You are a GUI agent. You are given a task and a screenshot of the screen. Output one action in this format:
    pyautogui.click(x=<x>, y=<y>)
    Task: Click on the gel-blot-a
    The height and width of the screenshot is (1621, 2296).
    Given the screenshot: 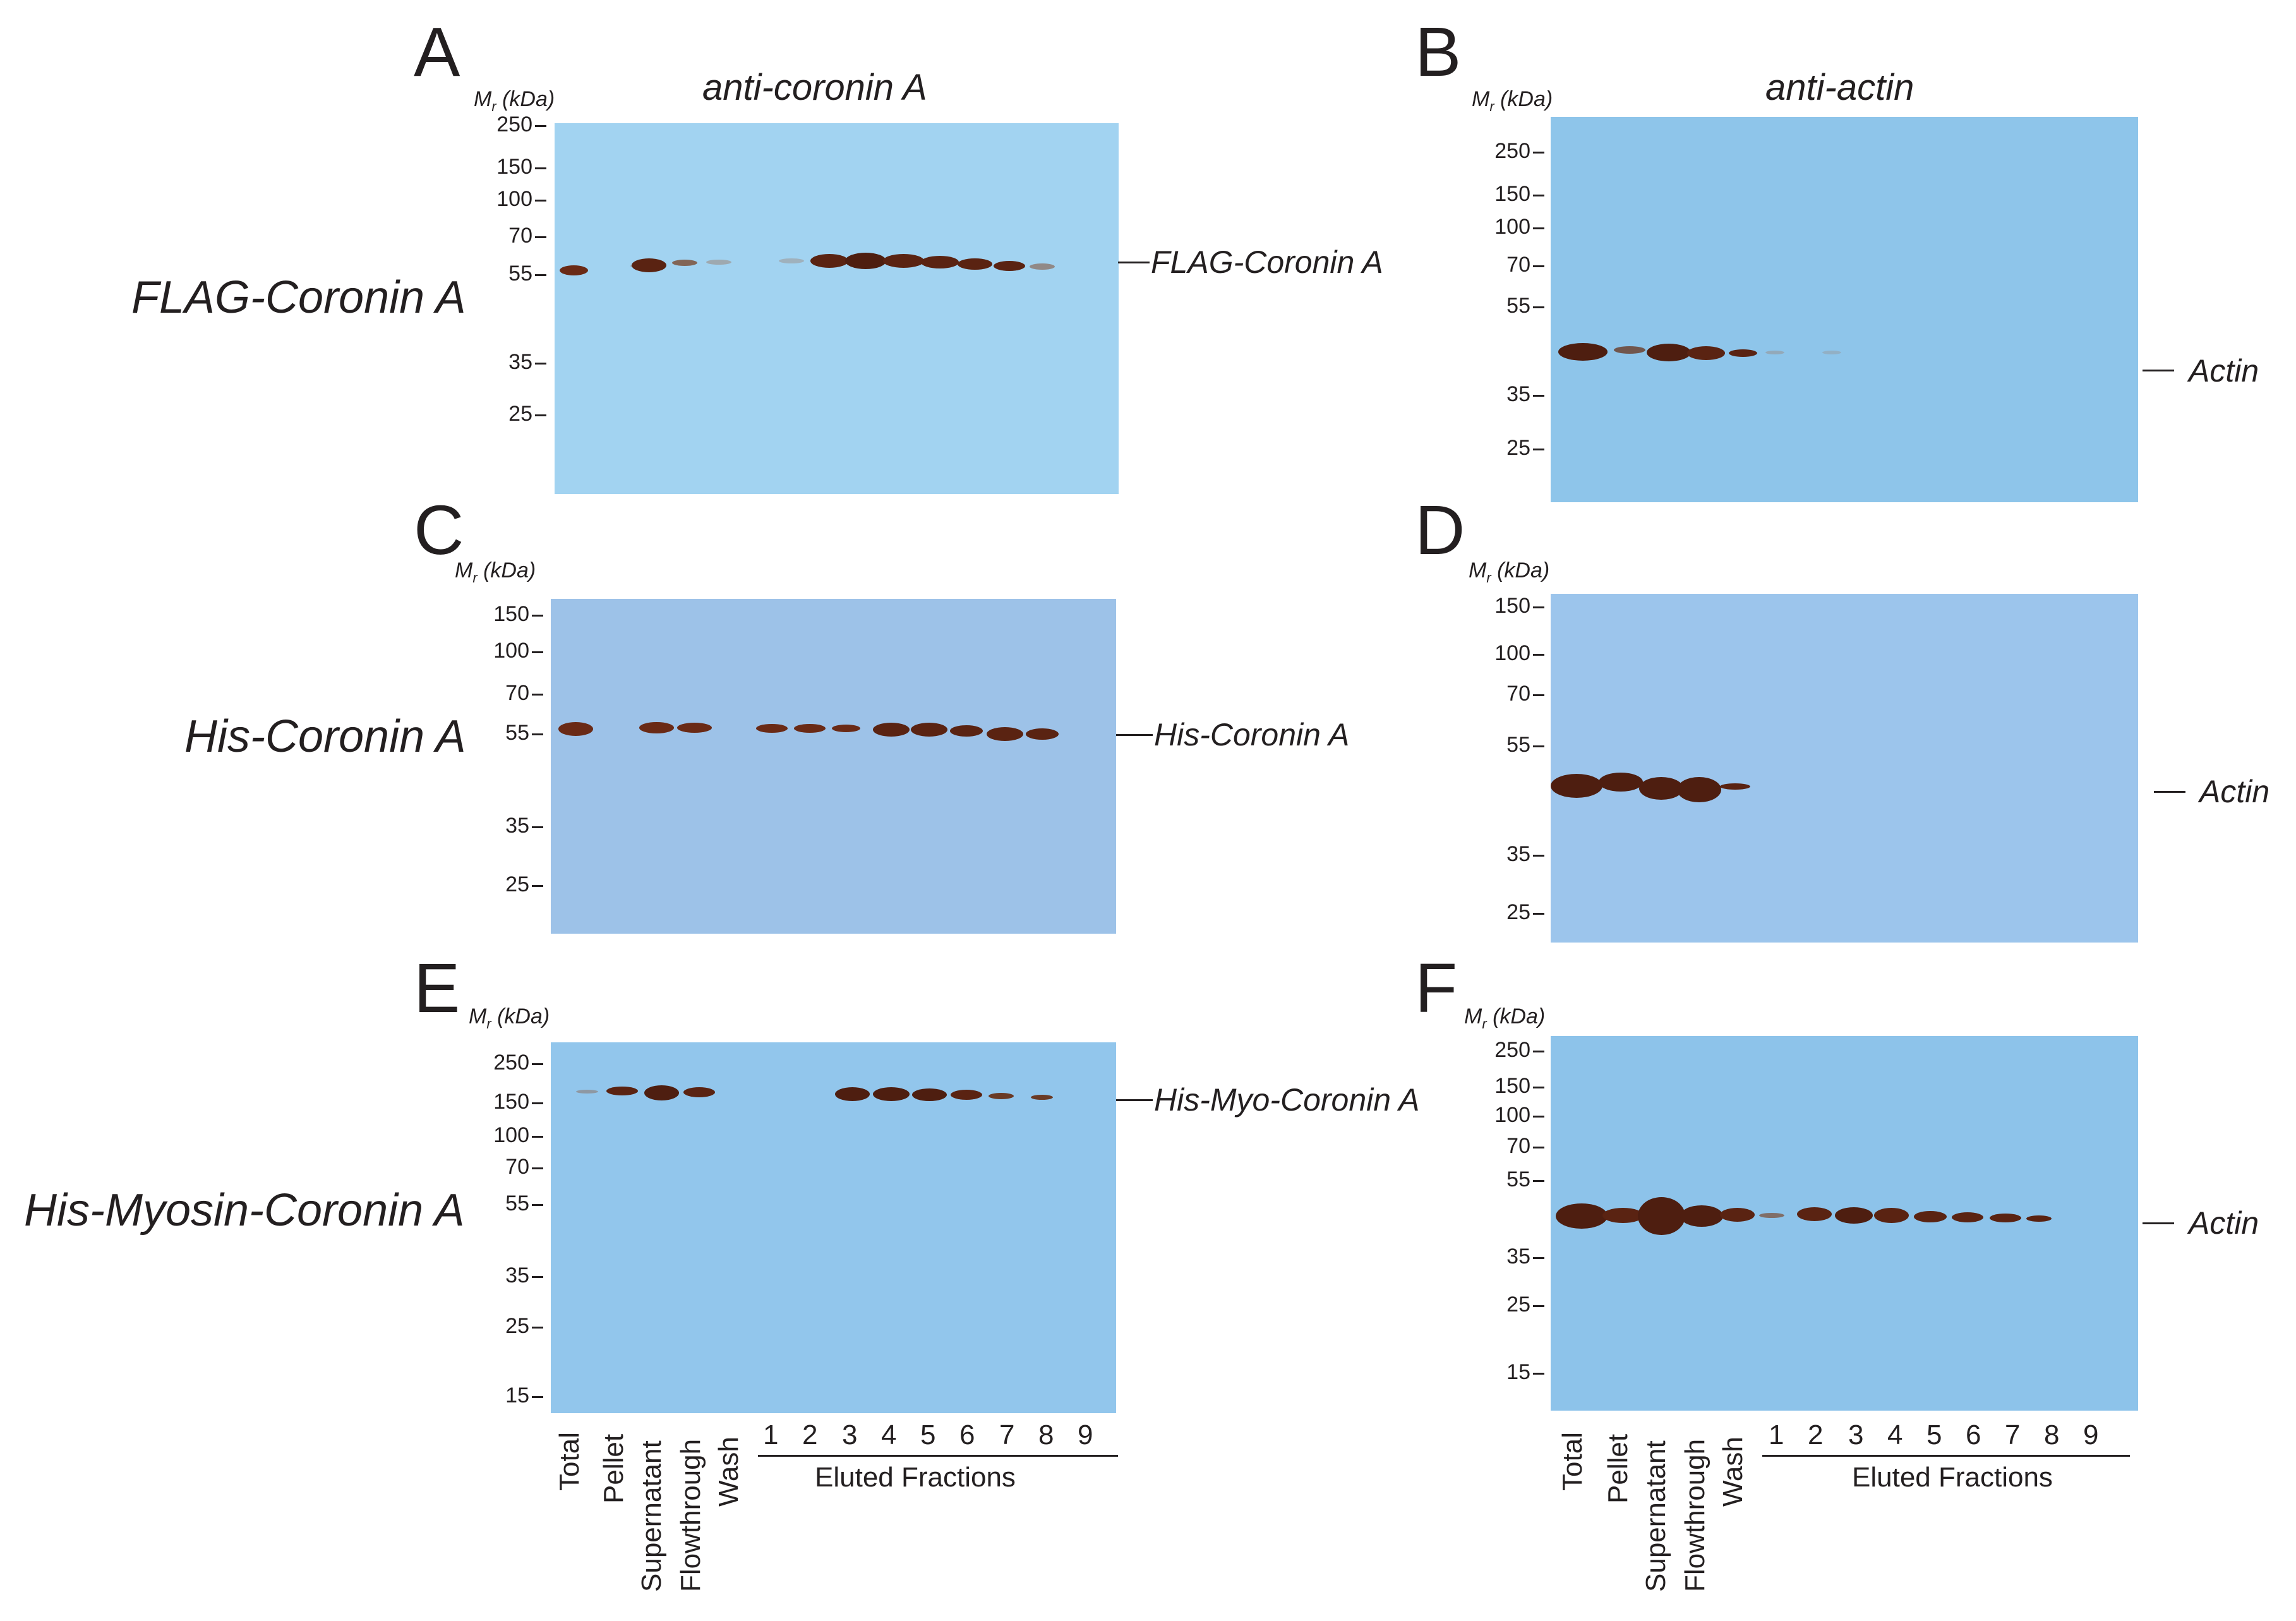 What is the action you would take?
    pyautogui.click(x=837, y=308)
    